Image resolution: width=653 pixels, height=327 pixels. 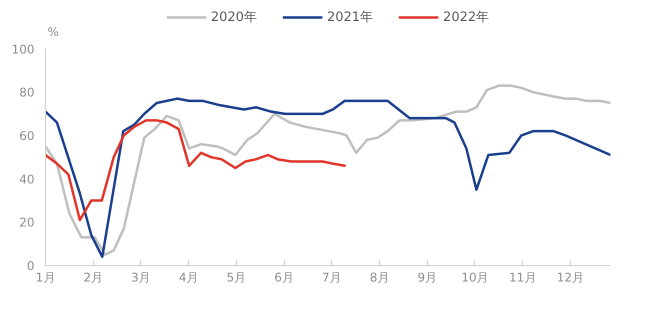 What do you see at coordinates (30, 266) in the screenshot?
I see `y-tick-label: 0` at bounding box center [30, 266].